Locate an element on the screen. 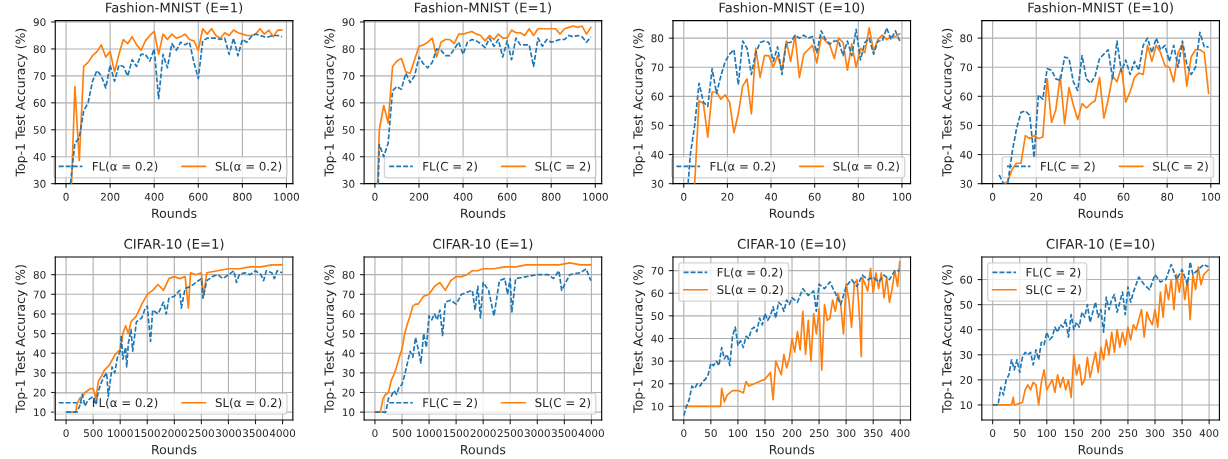 The width and height of the screenshot is (1228, 459). x-tick-label: 800 is located at coordinates (242, 196).